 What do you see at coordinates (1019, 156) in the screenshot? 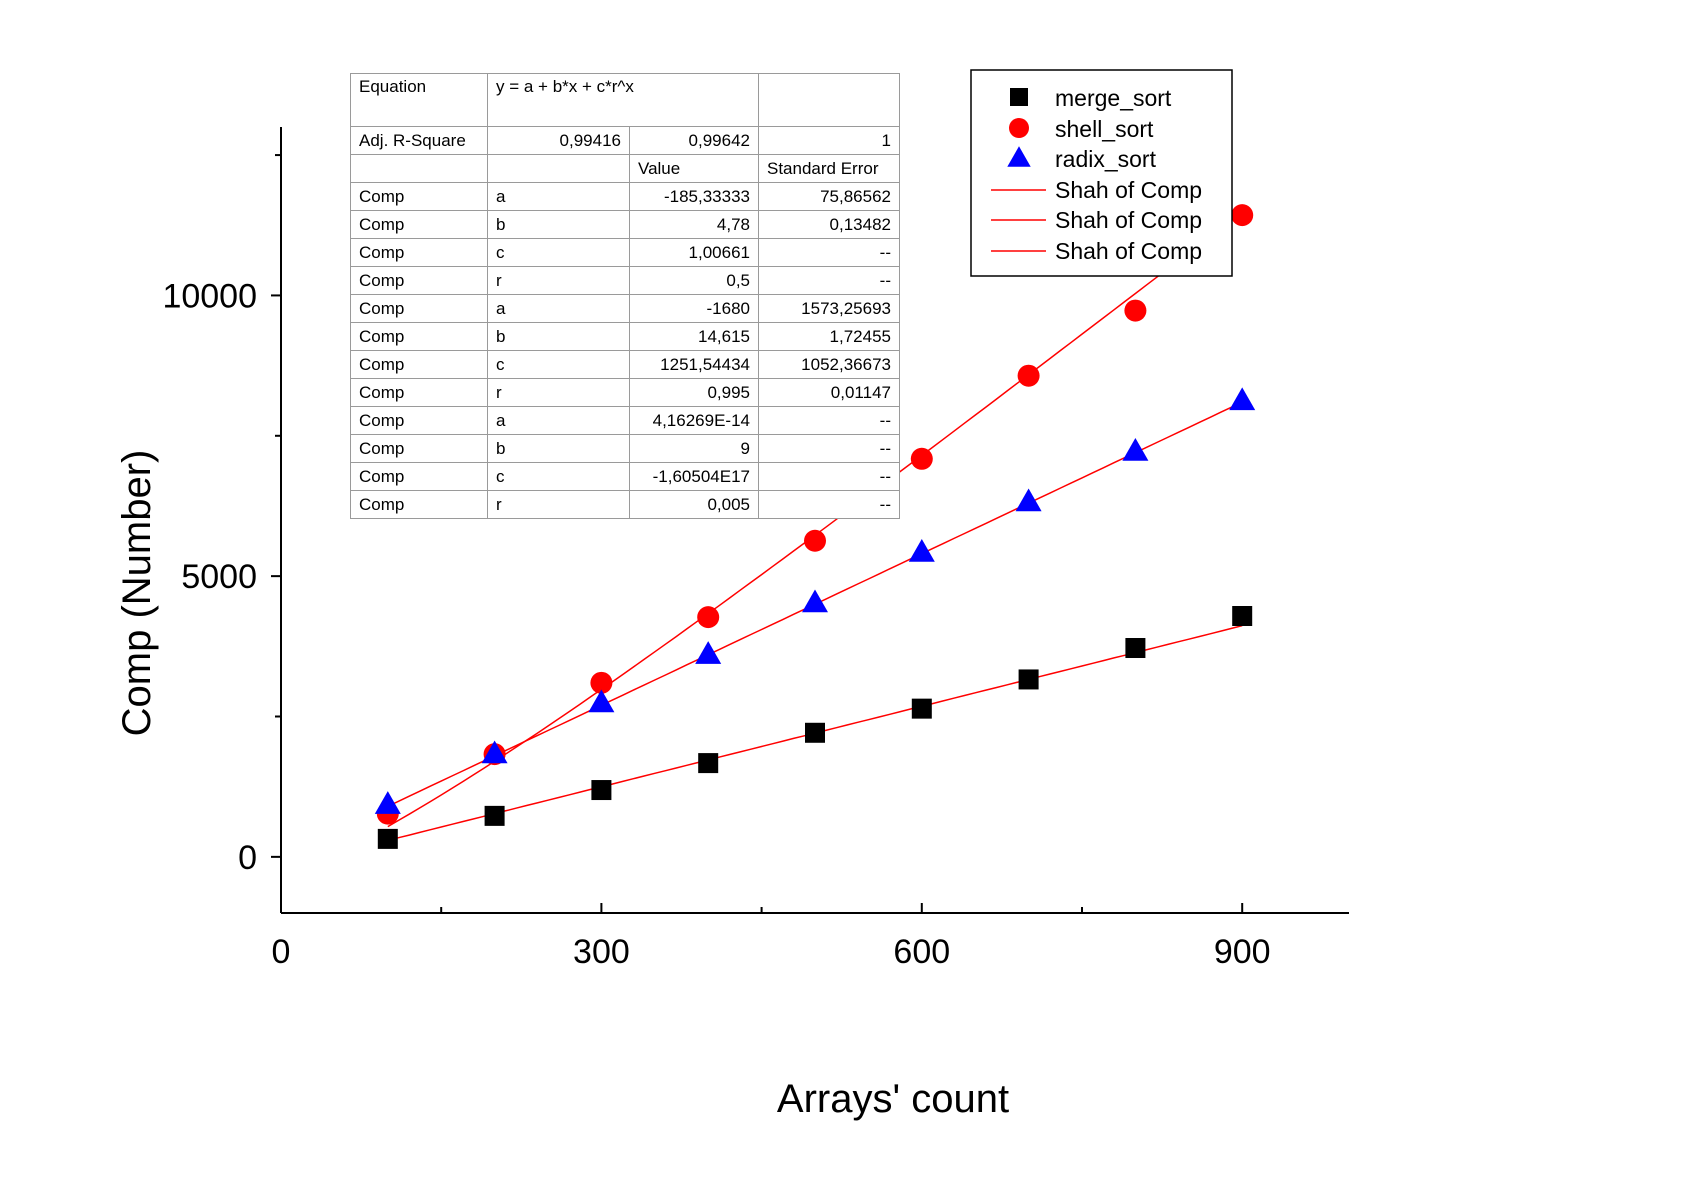
I see `legend-marker-radix-sort` at bounding box center [1019, 156].